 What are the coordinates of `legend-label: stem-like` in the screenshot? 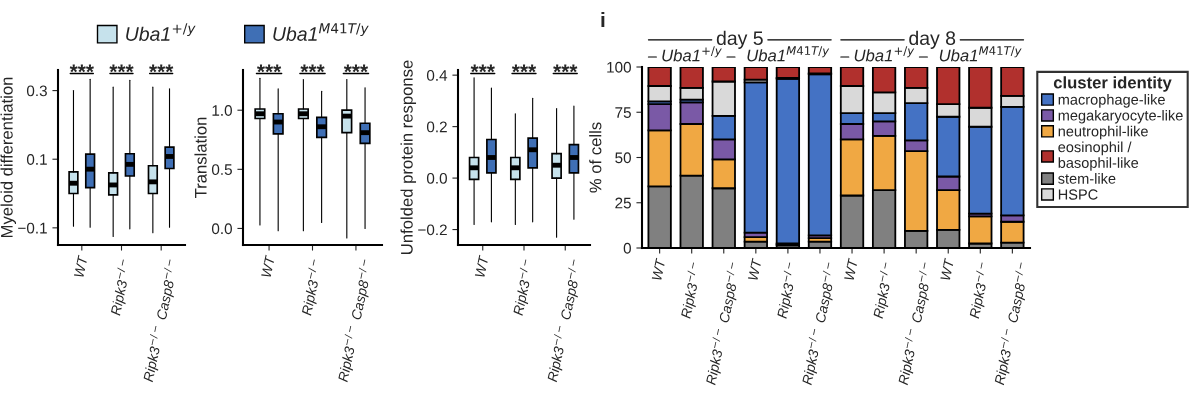 It's located at (1087, 178).